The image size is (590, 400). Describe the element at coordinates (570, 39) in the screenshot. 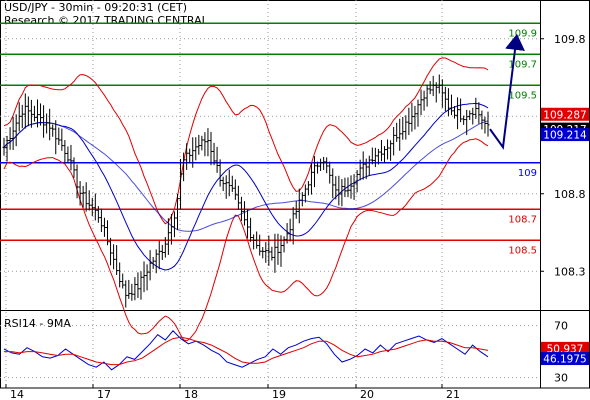

I see `y-tick-label: 109.8` at that location.